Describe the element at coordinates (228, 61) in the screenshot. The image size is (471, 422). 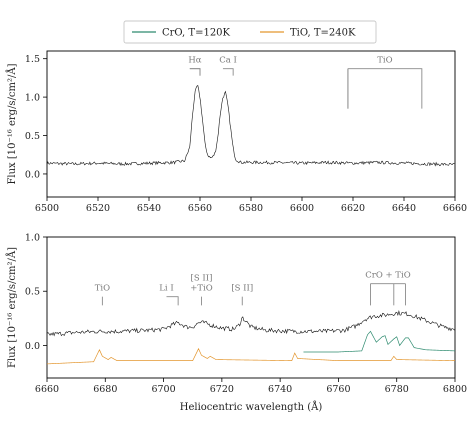
I see `annotation-label: Ca I` at that location.